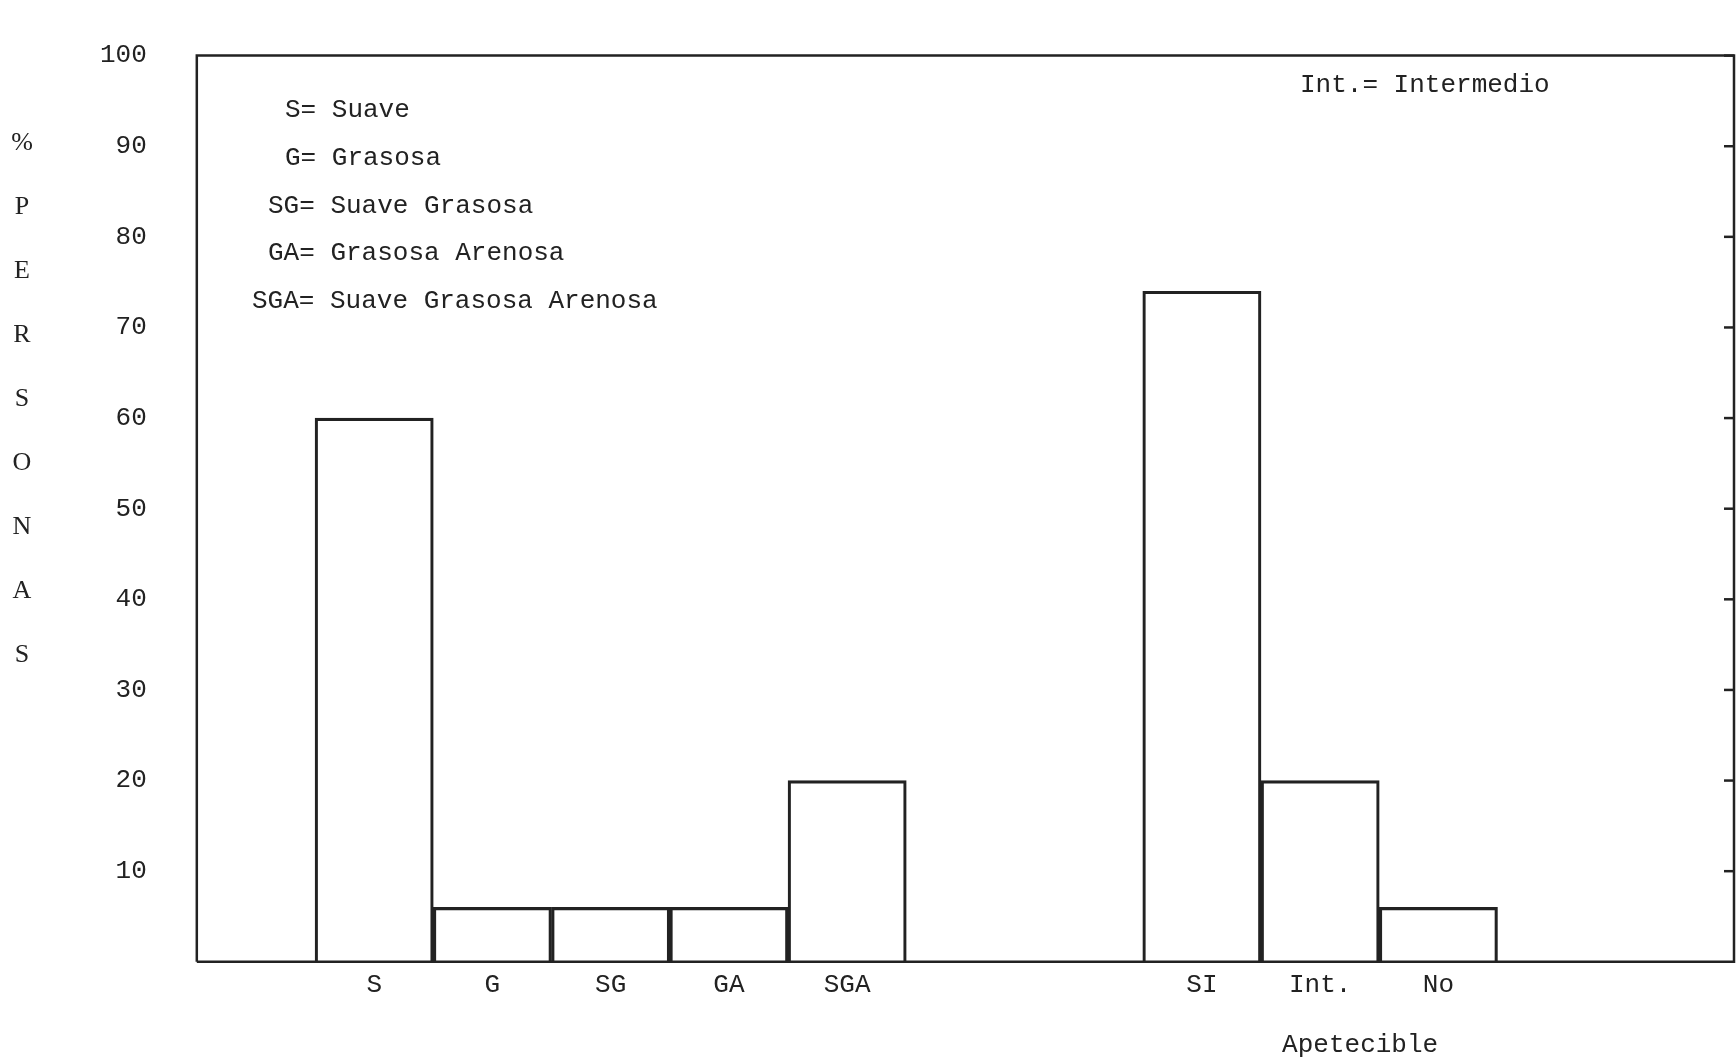  I want to click on y-tick-label: 100, so click(123, 55).